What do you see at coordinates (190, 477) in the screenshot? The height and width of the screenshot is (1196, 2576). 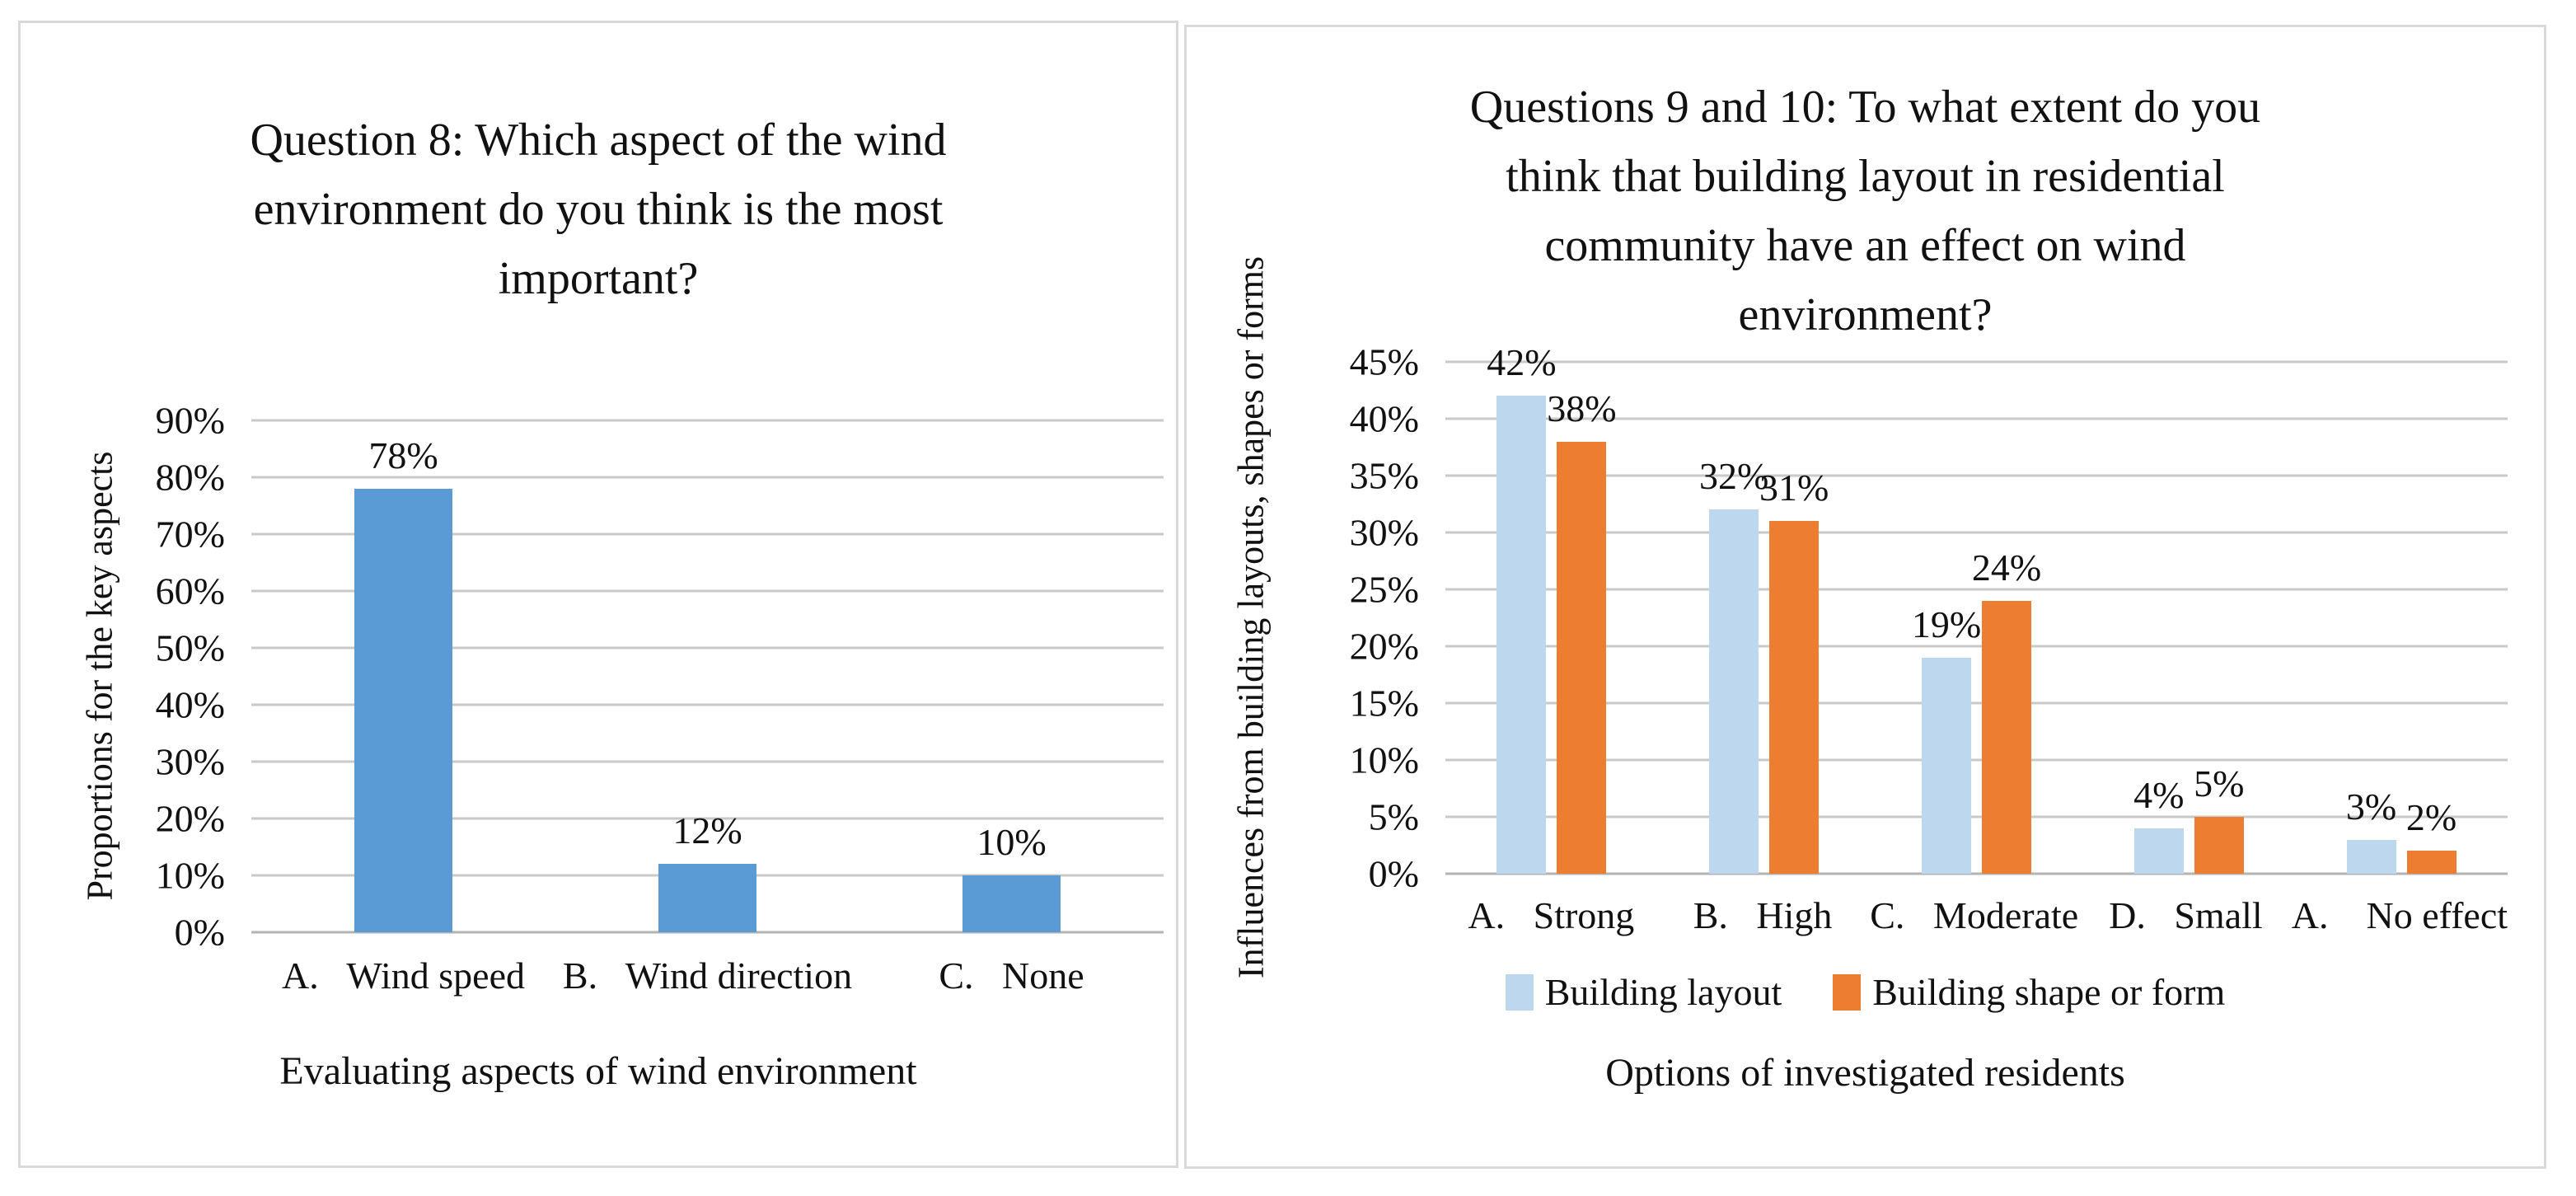 I see `y-tick-label: 80%` at bounding box center [190, 477].